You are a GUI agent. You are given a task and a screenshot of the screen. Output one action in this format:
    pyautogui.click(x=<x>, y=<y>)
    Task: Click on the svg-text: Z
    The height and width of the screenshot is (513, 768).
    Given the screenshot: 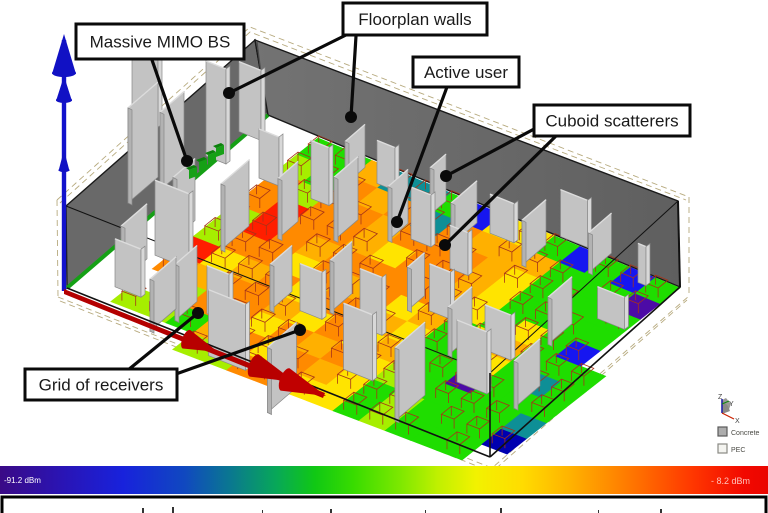 What is the action you would take?
    pyautogui.click(x=720, y=397)
    